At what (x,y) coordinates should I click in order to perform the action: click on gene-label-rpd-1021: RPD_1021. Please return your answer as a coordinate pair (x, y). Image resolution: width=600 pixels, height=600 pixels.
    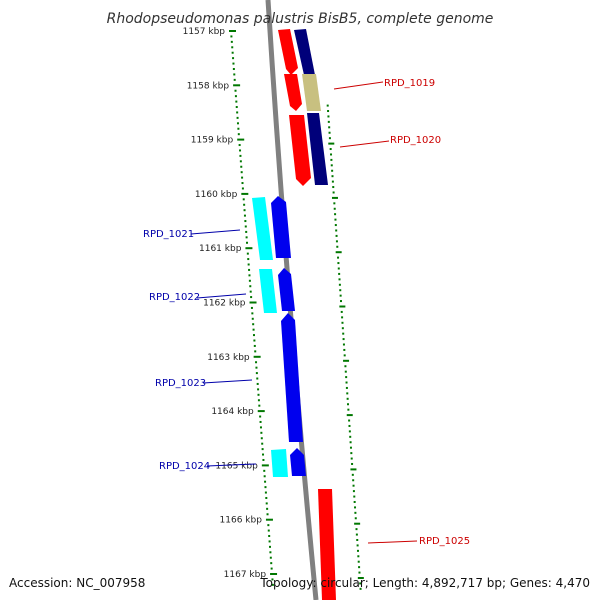
    Looking at the image, I should click on (168, 234).